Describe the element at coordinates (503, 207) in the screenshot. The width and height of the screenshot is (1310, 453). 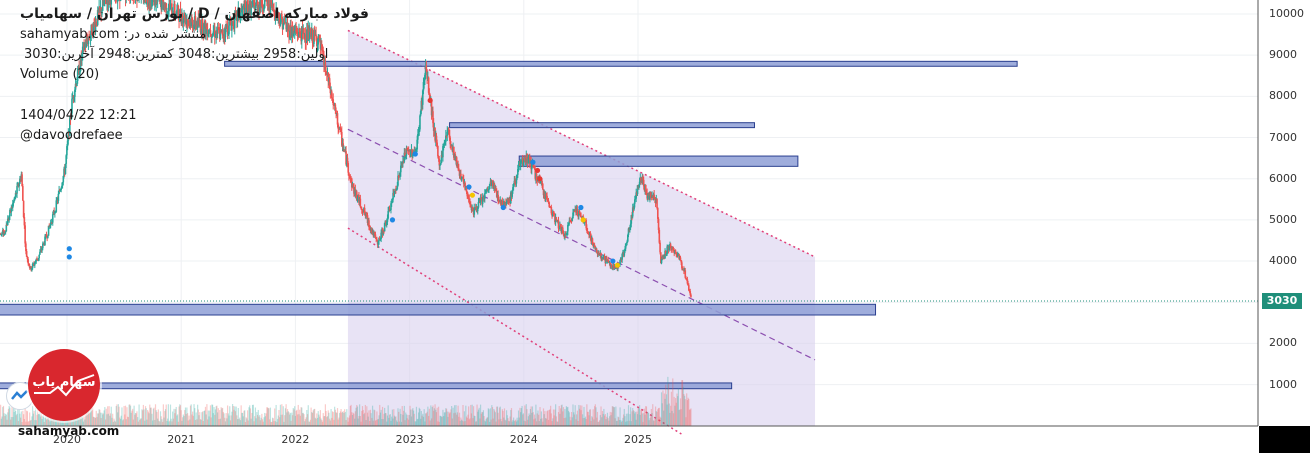
I see `signal-marker` at that location.